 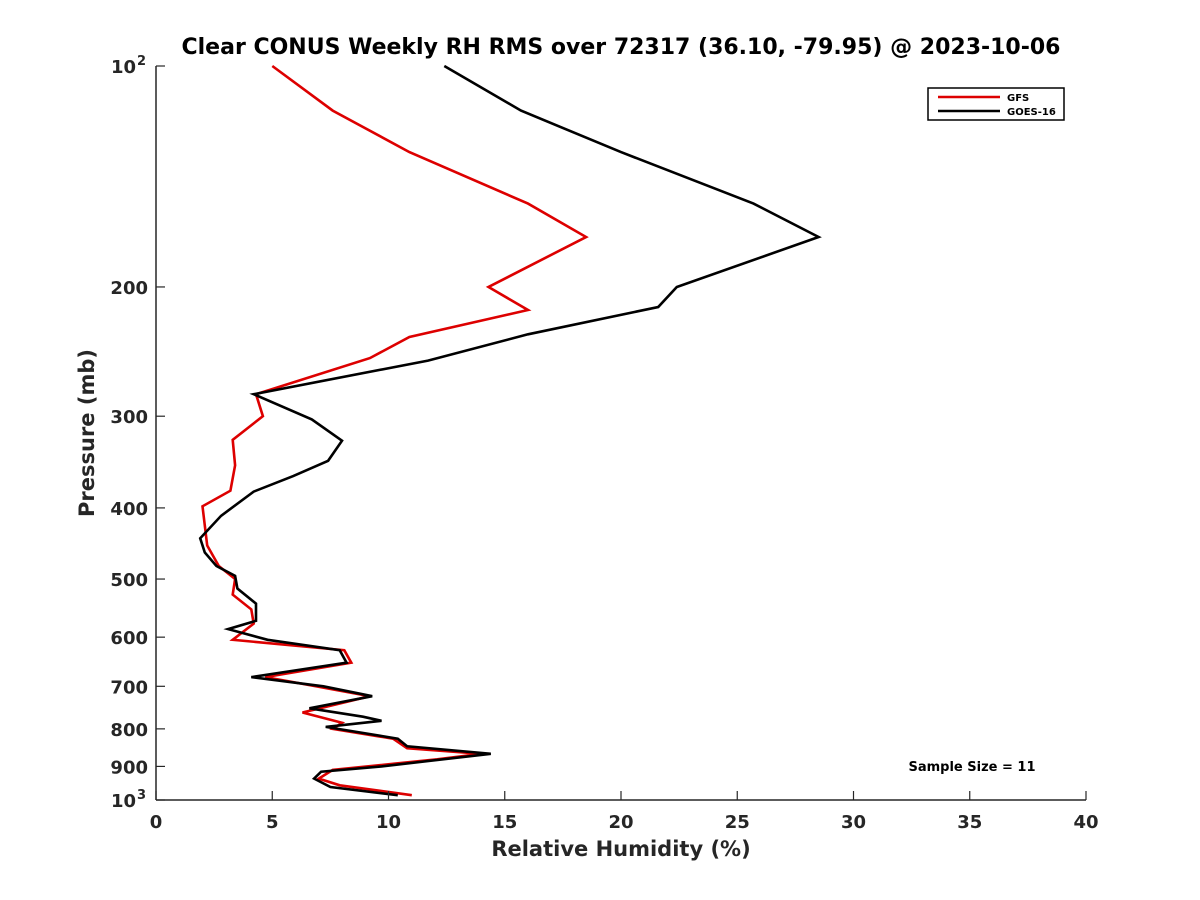 I want to click on x-tick-label: 10, so click(x=388, y=822).